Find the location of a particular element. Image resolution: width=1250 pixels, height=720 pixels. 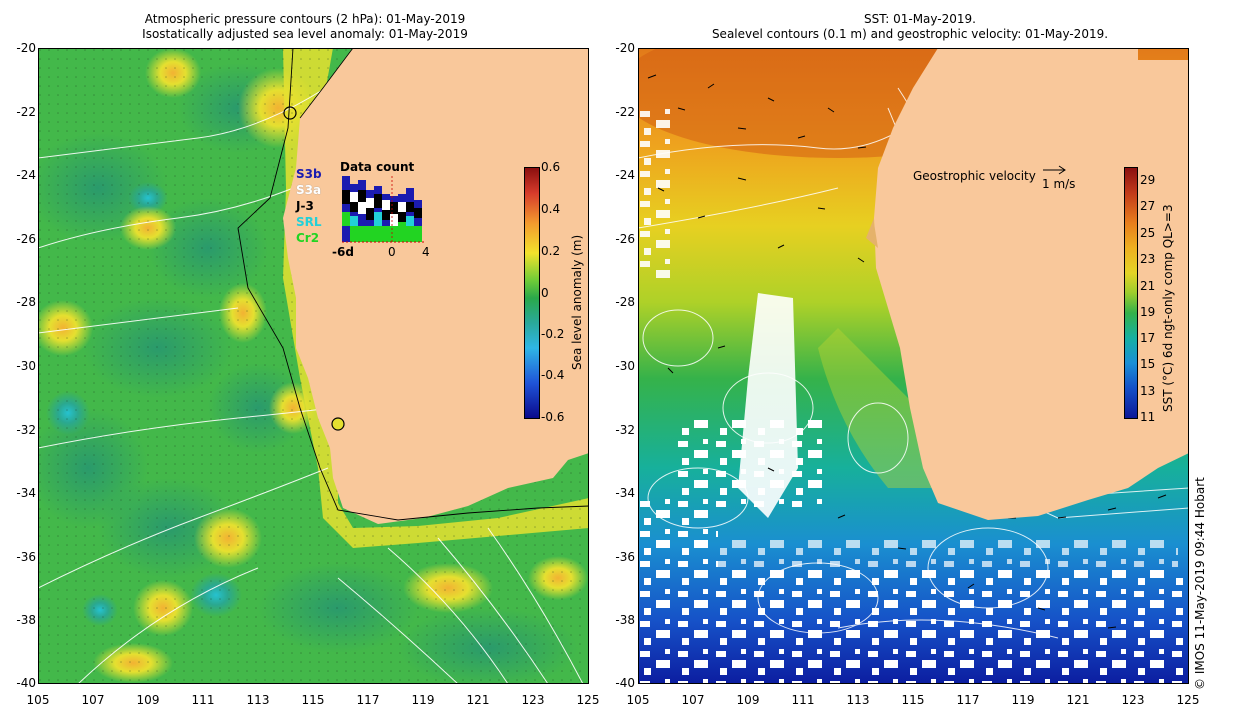

data-count-chart is located at coordinates (383, 209).